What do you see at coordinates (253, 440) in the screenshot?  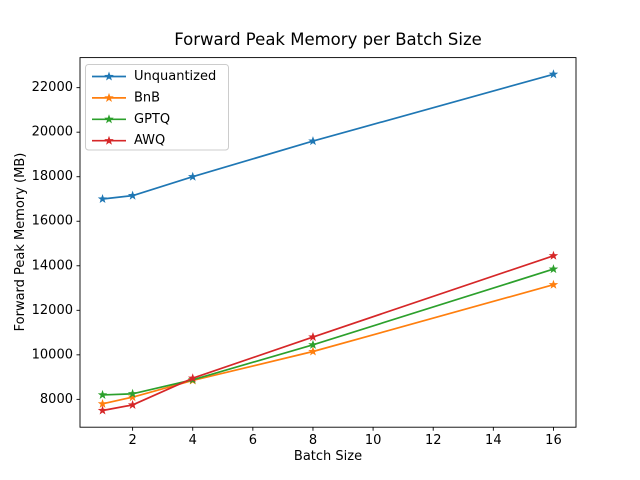 I see `x-tick-label: 6` at bounding box center [253, 440].